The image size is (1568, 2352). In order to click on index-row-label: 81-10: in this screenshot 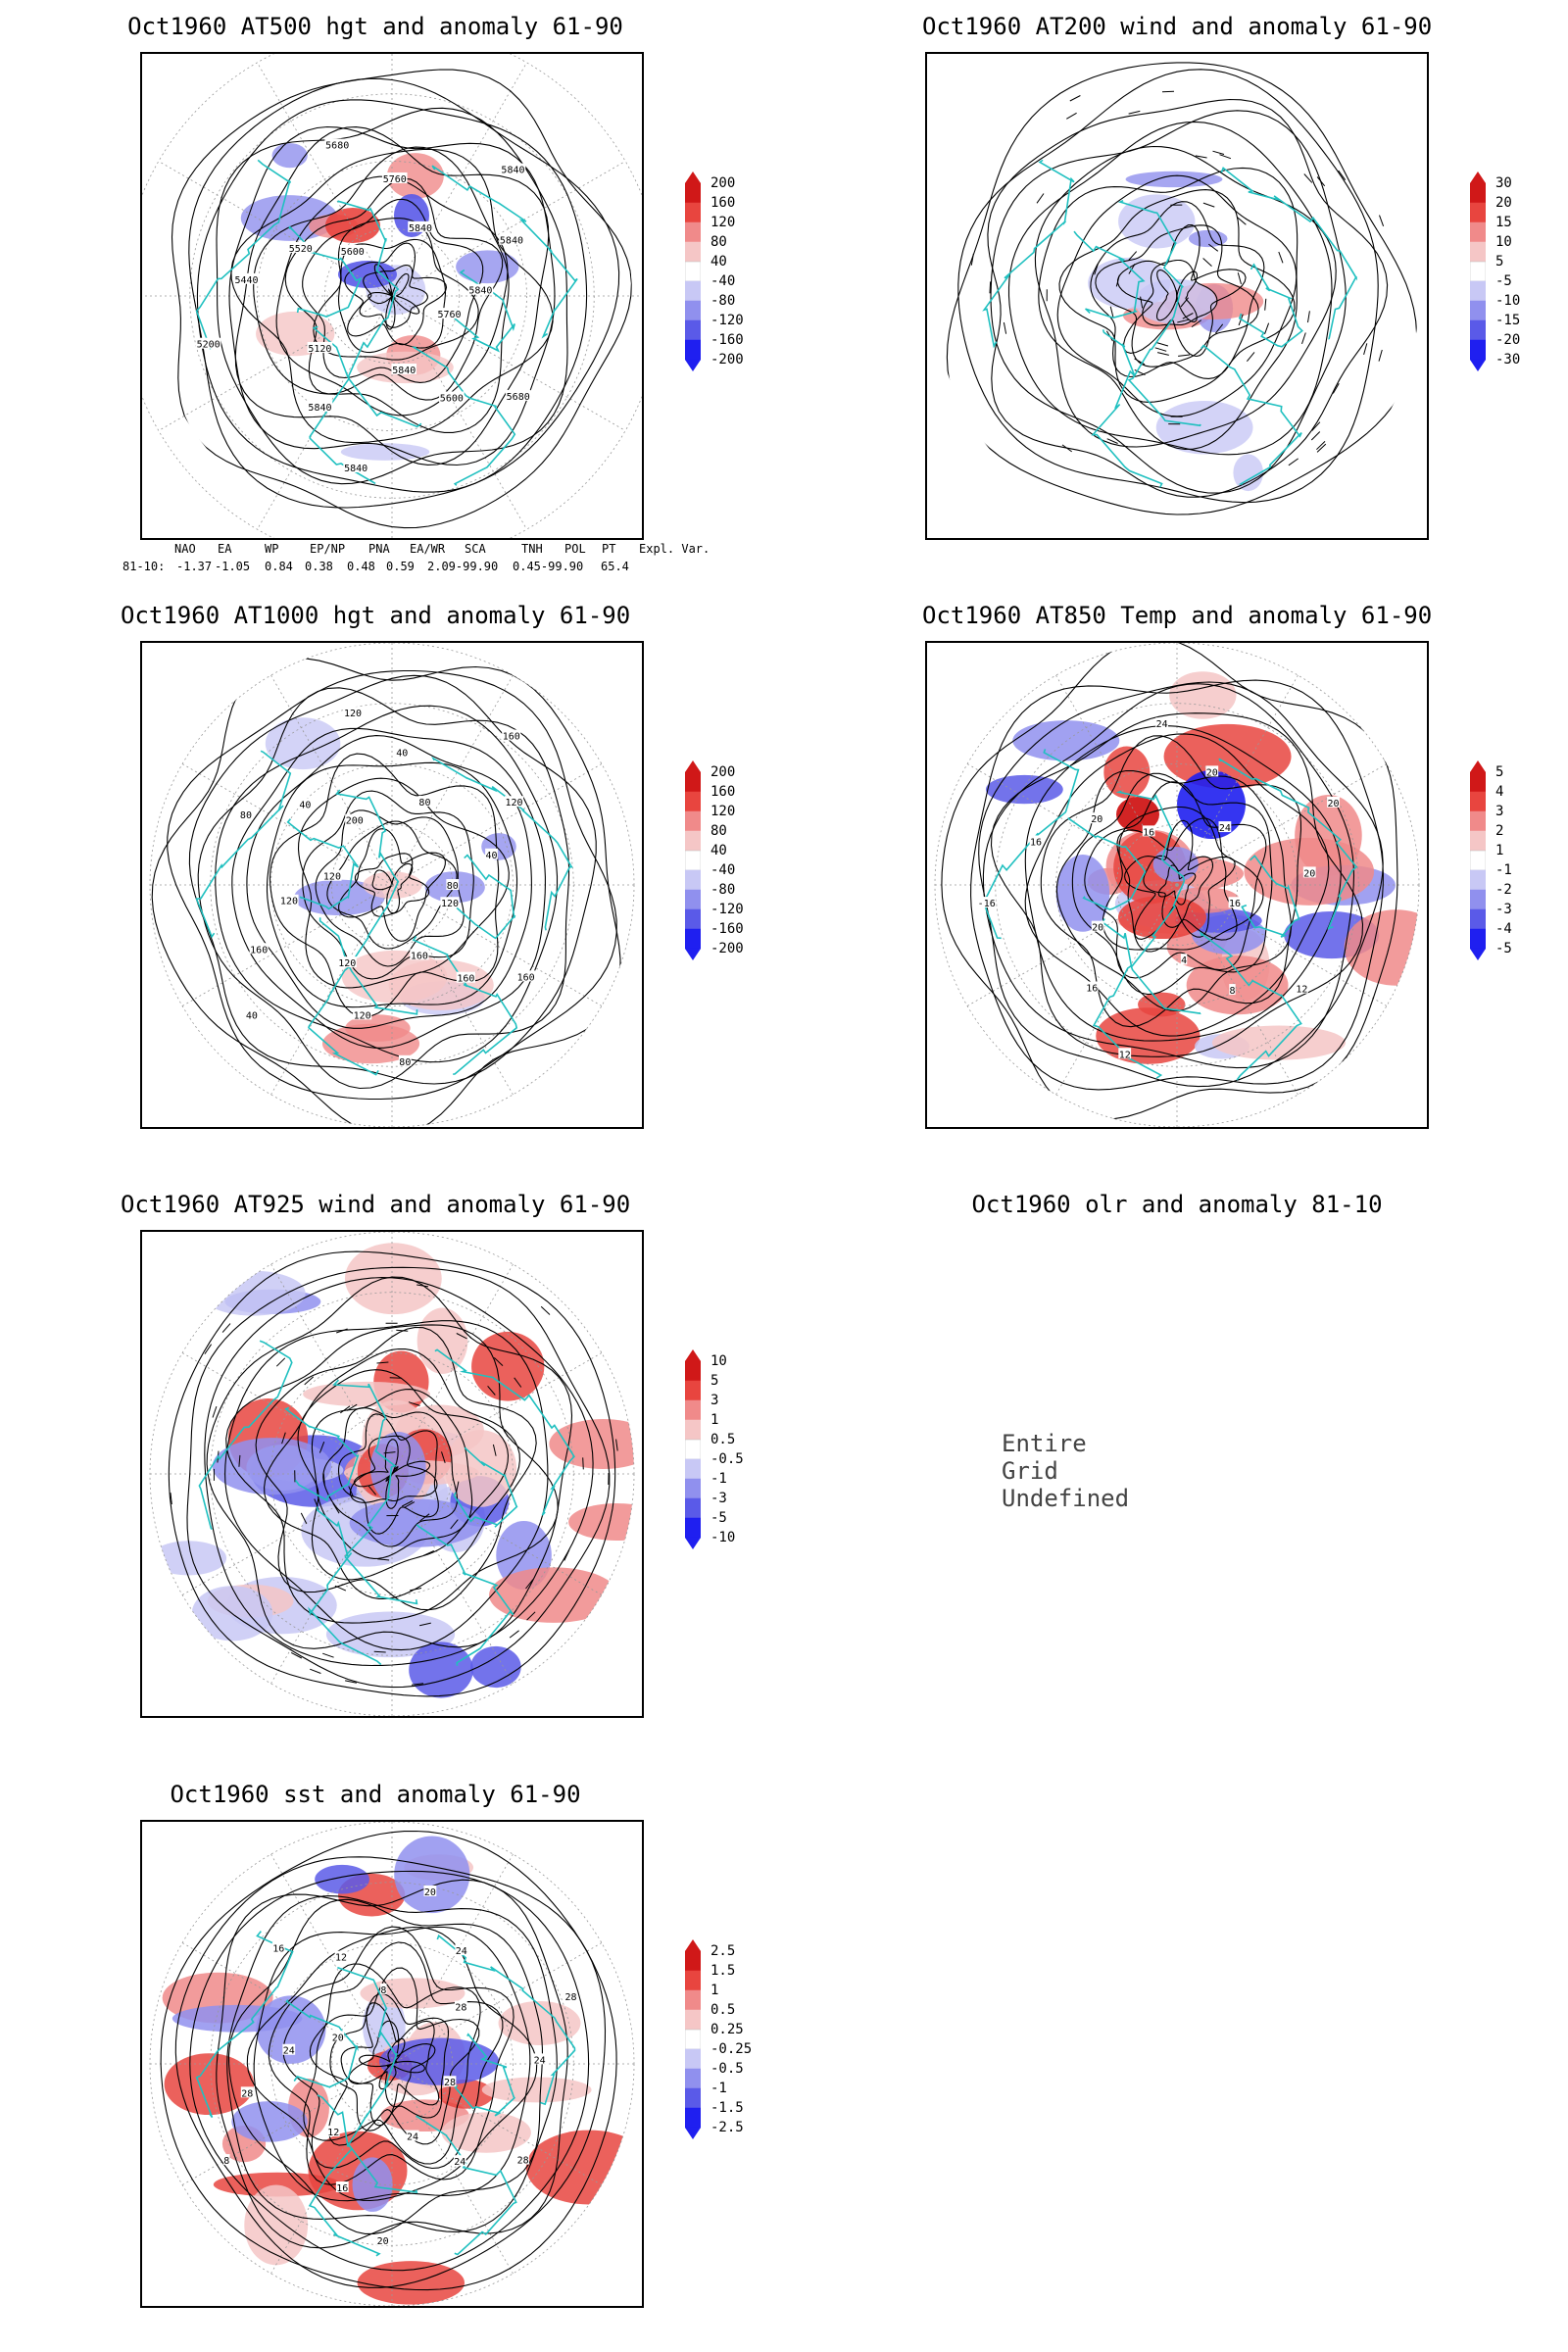, I will do `click(144, 566)`.